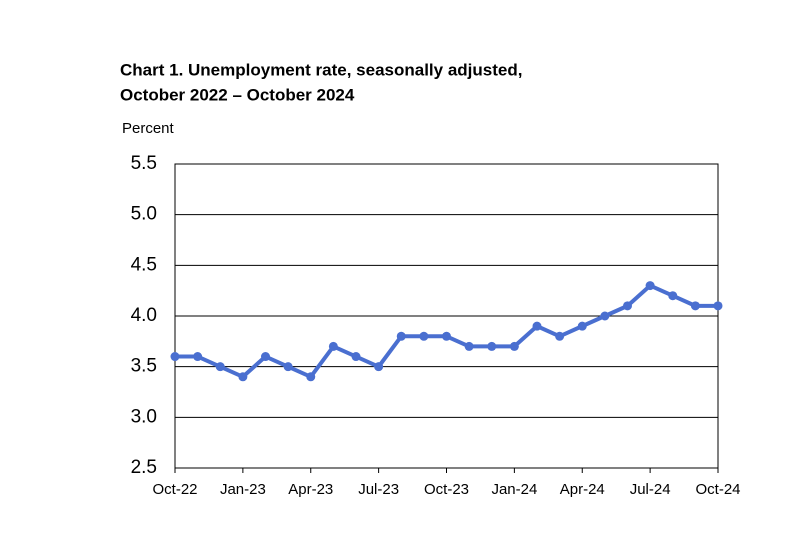  I want to click on x-tick-label: Oct-22, so click(174, 489).